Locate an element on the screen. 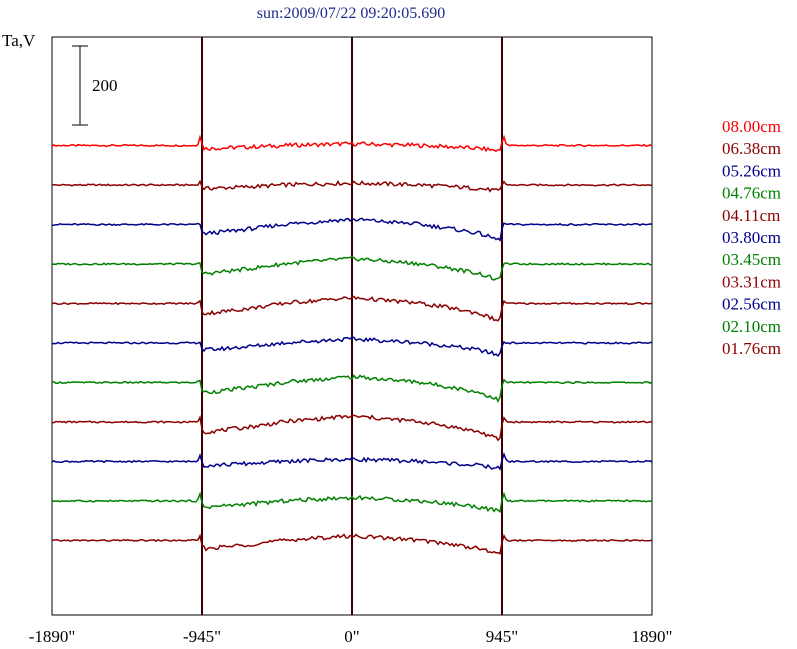 The width and height of the screenshot is (797, 649). scale-bar: 200 is located at coordinates (95, 85).